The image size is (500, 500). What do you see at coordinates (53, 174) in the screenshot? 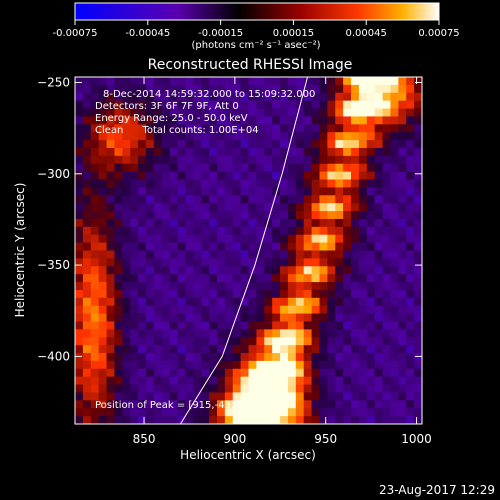
I see `y-tick-label: −300` at bounding box center [53, 174].